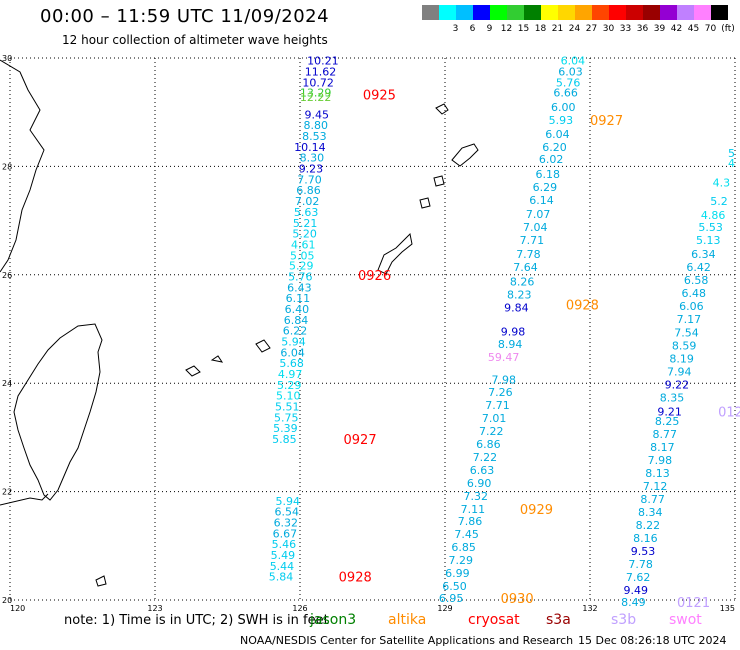  I want to click on wave-height-value: 8.53, so click(314, 136).